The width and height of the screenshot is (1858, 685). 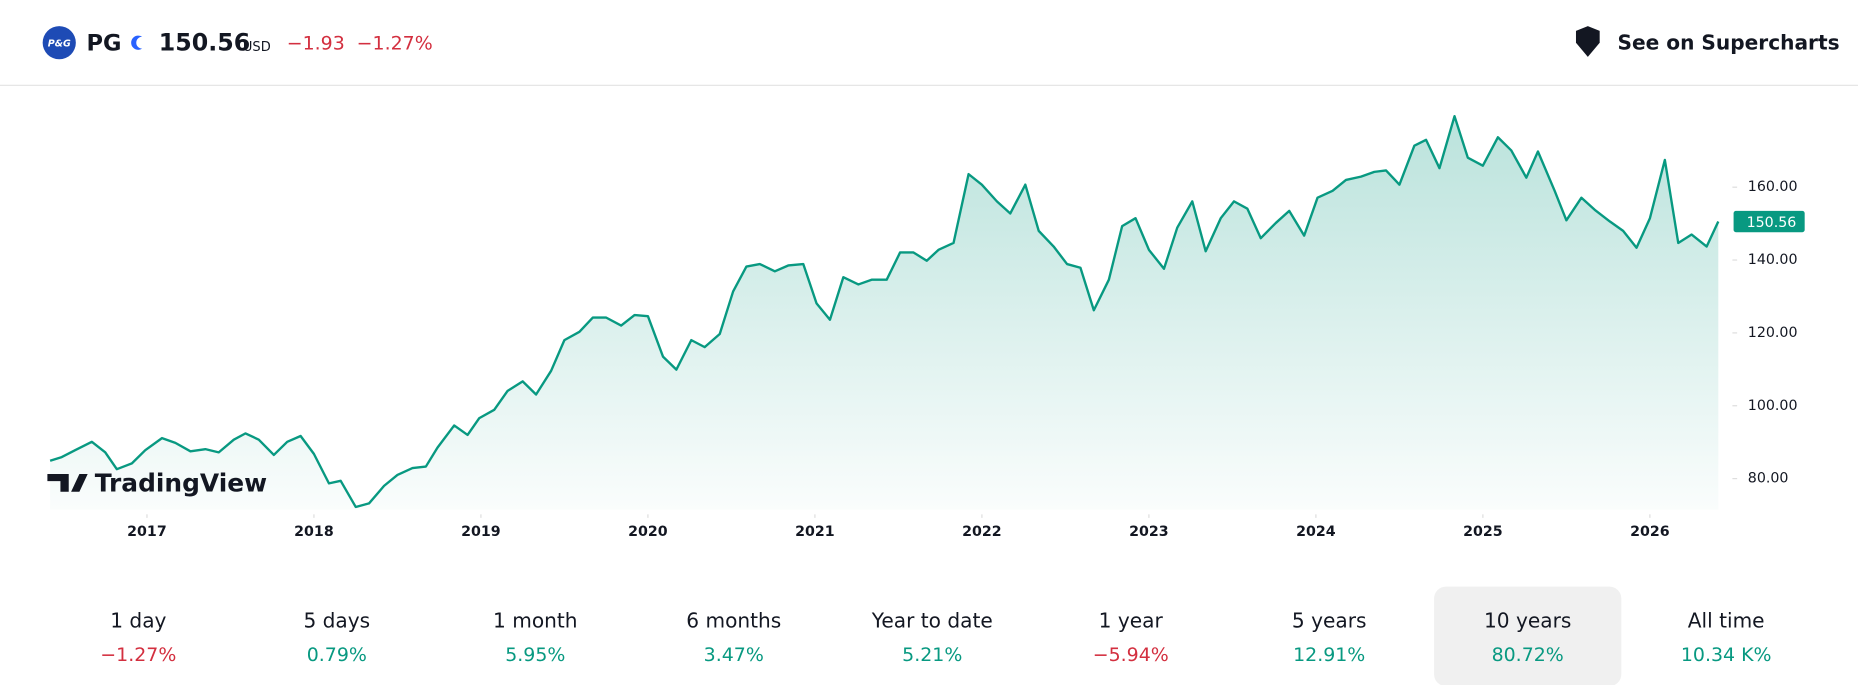 What do you see at coordinates (535, 621) in the screenshot?
I see `period-label: 1 month` at bounding box center [535, 621].